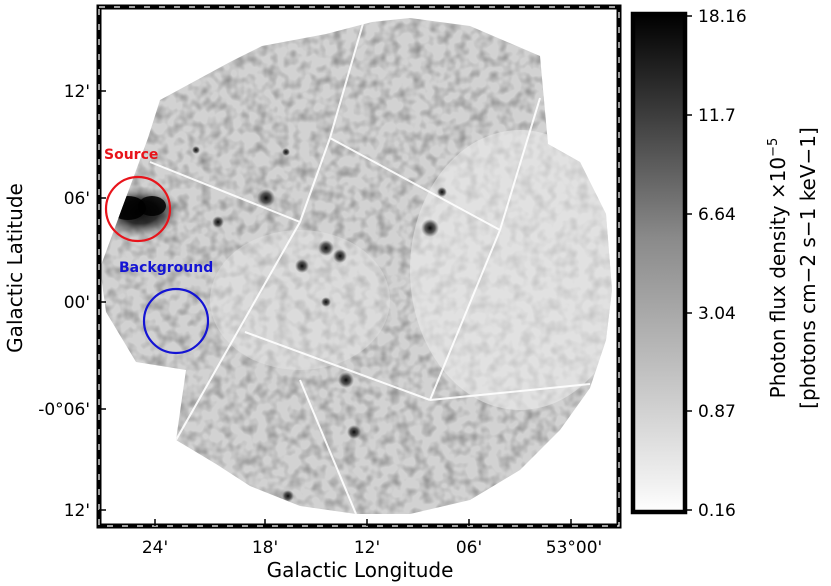  I want to click on colorbar-label-line2: [photons cm−2 s−1 keV−1], so click(808, 268).